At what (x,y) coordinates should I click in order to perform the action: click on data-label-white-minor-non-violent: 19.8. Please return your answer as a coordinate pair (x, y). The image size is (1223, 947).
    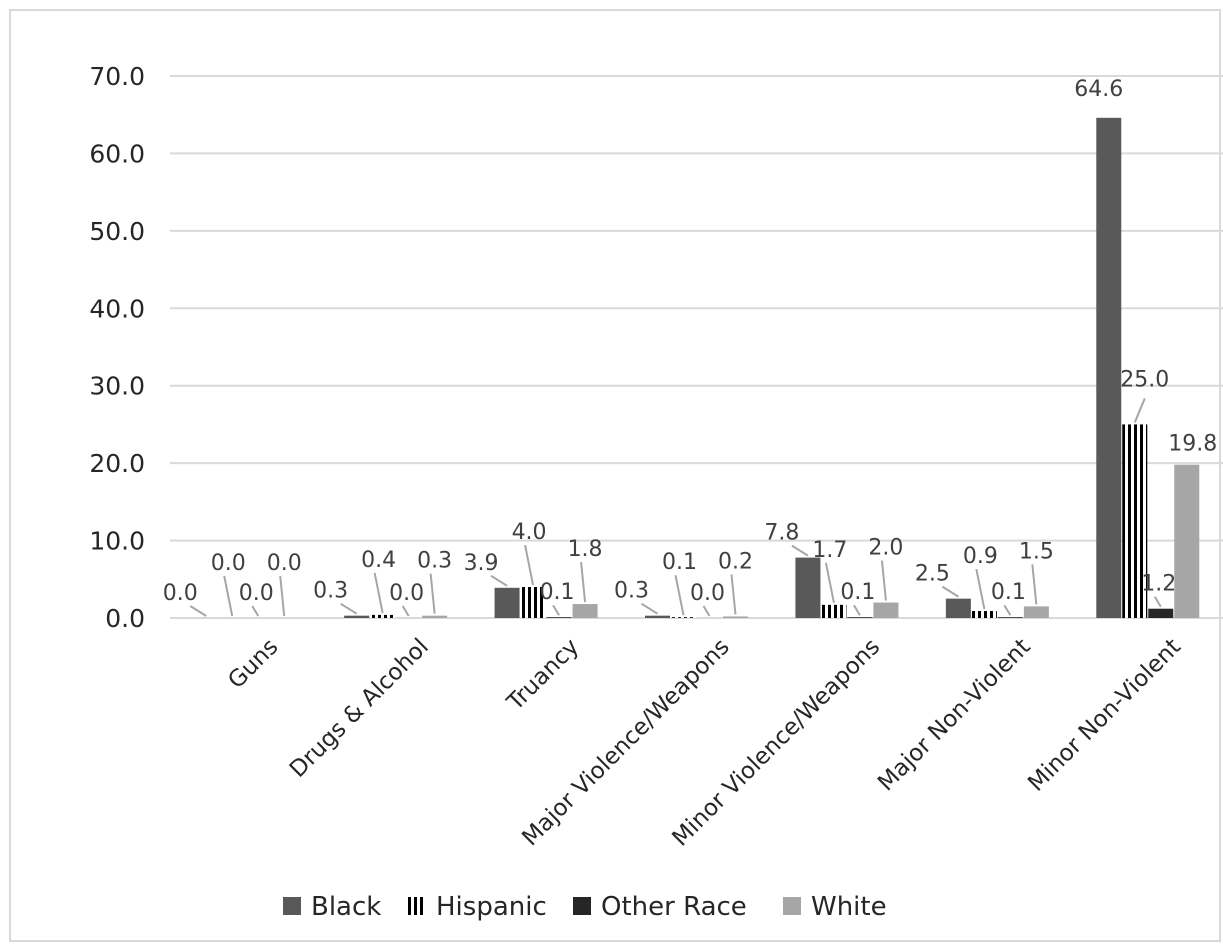
    Looking at the image, I should click on (1192, 444).